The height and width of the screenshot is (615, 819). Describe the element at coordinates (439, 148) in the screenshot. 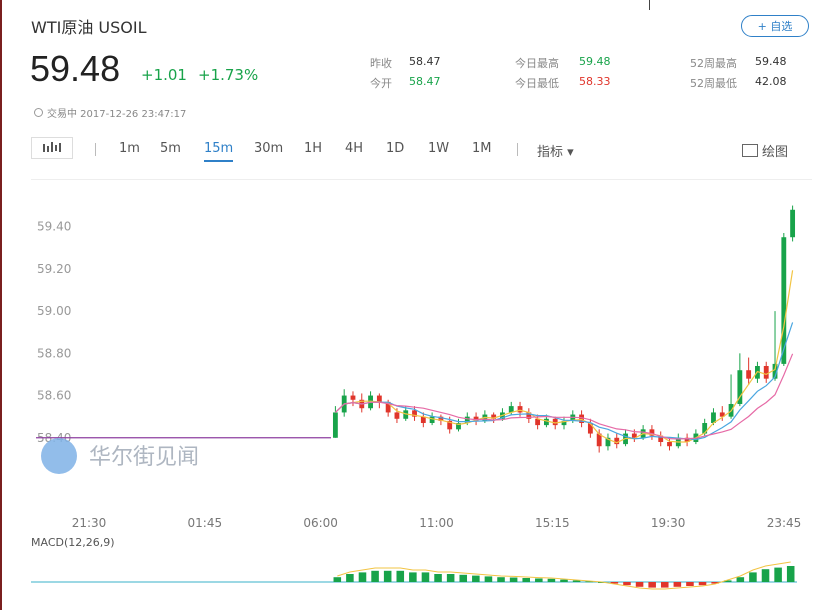

I see `interval-1w: 1W` at that location.